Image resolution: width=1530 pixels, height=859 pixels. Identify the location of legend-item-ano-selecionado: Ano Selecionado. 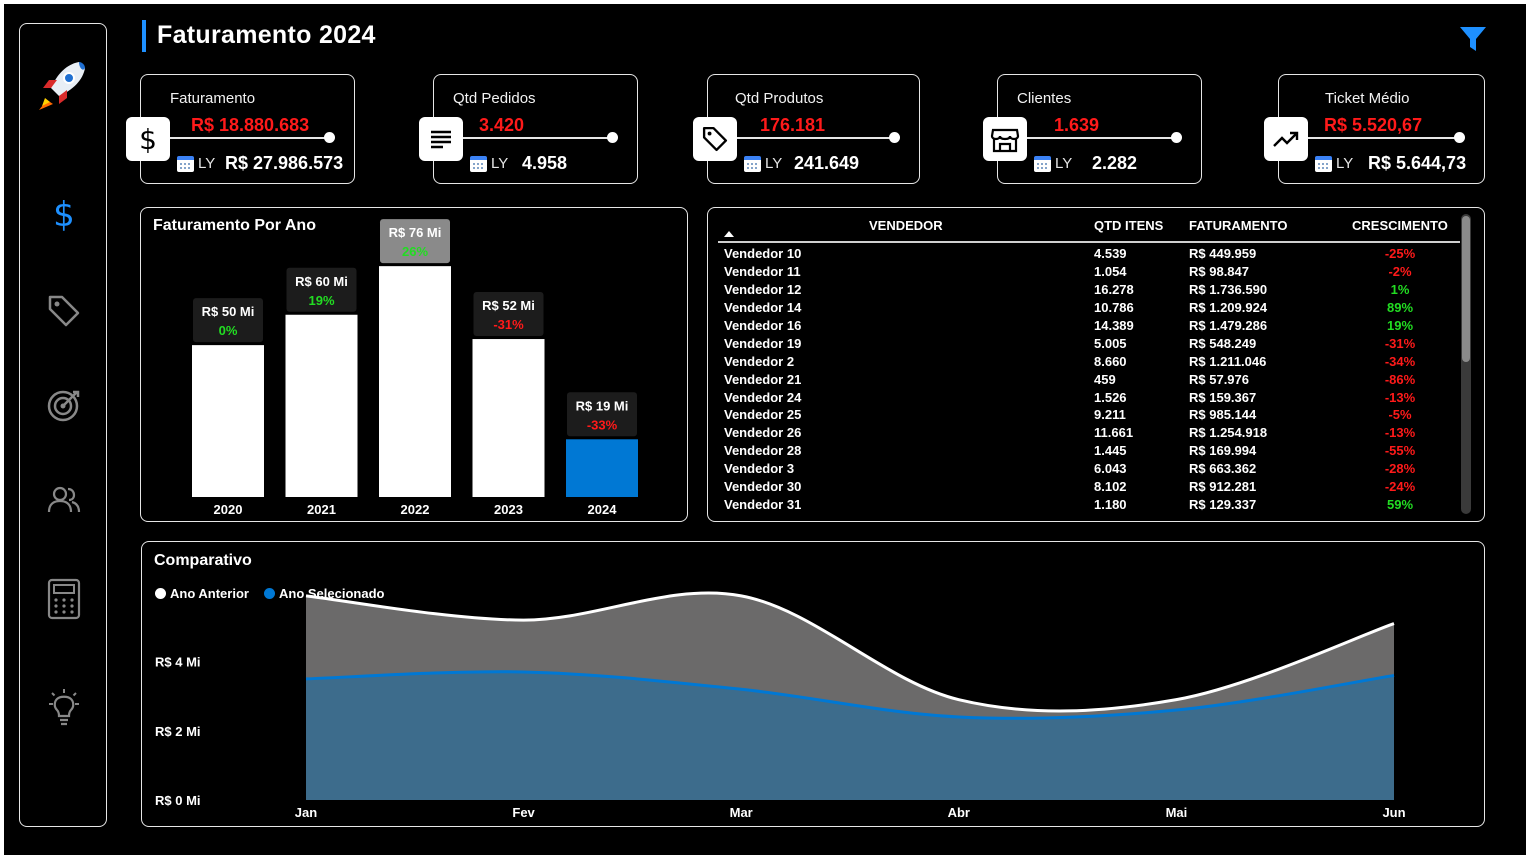
(324, 593).